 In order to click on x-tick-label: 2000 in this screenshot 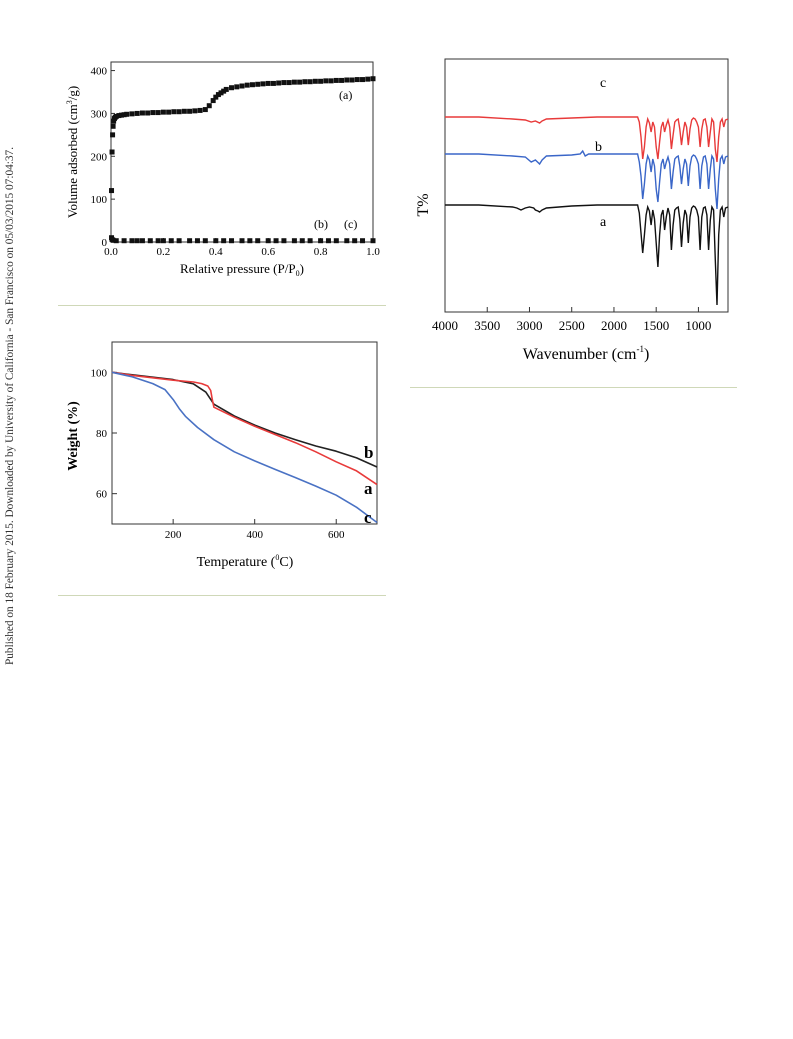, I will do `click(614, 325)`.